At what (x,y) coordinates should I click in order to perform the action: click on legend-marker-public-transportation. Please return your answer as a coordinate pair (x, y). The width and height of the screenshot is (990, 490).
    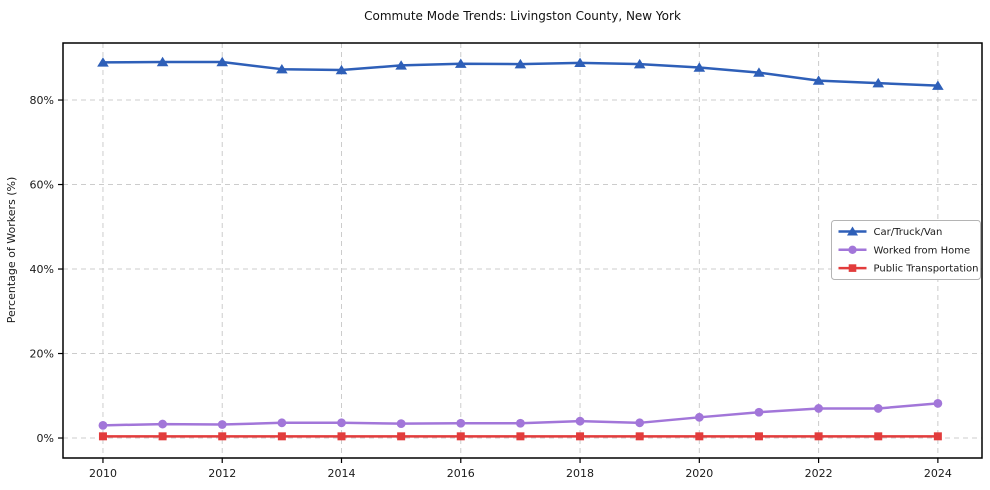
    Looking at the image, I should click on (852, 268).